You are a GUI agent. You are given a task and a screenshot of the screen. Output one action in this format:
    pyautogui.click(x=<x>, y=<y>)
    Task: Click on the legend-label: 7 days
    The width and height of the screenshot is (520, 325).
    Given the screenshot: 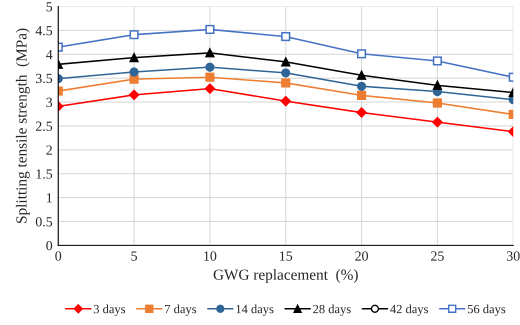 What is the action you would take?
    pyautogui.click(x=180, y=310)
    